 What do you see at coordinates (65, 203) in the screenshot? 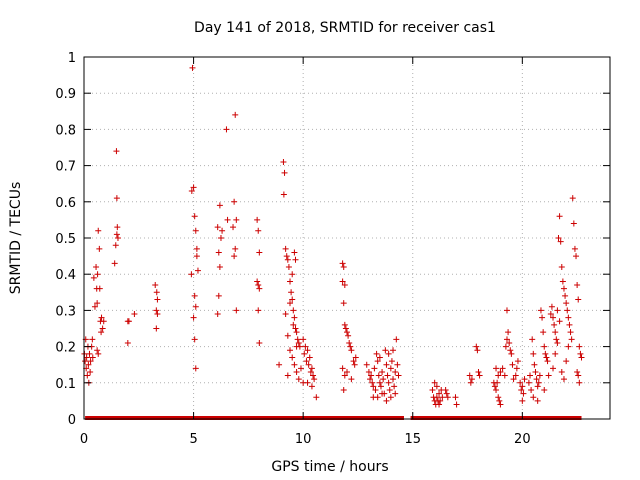
I see `y-tick-label: 0.6` at bounding box center [65, 203].